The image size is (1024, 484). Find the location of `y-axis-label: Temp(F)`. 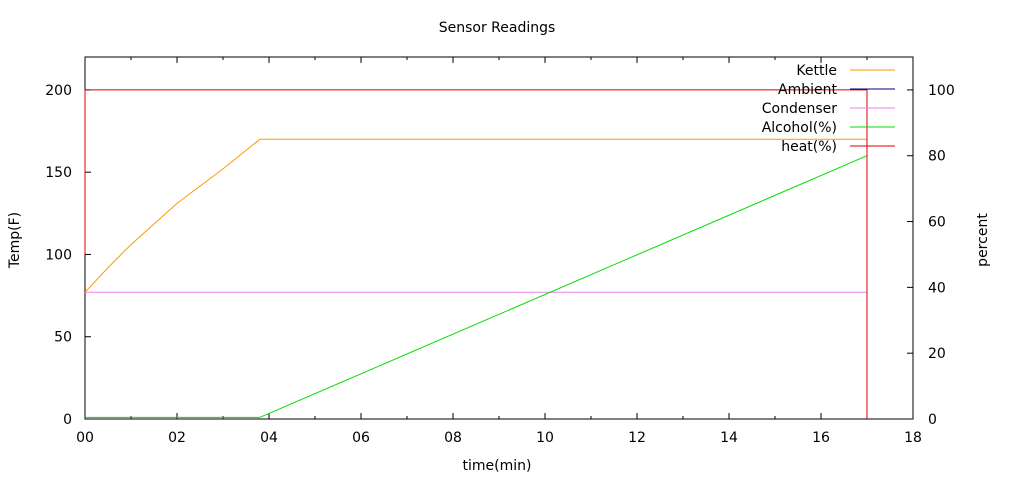

y-axis-label: Temp(F) is located at coordinates (15, 240).